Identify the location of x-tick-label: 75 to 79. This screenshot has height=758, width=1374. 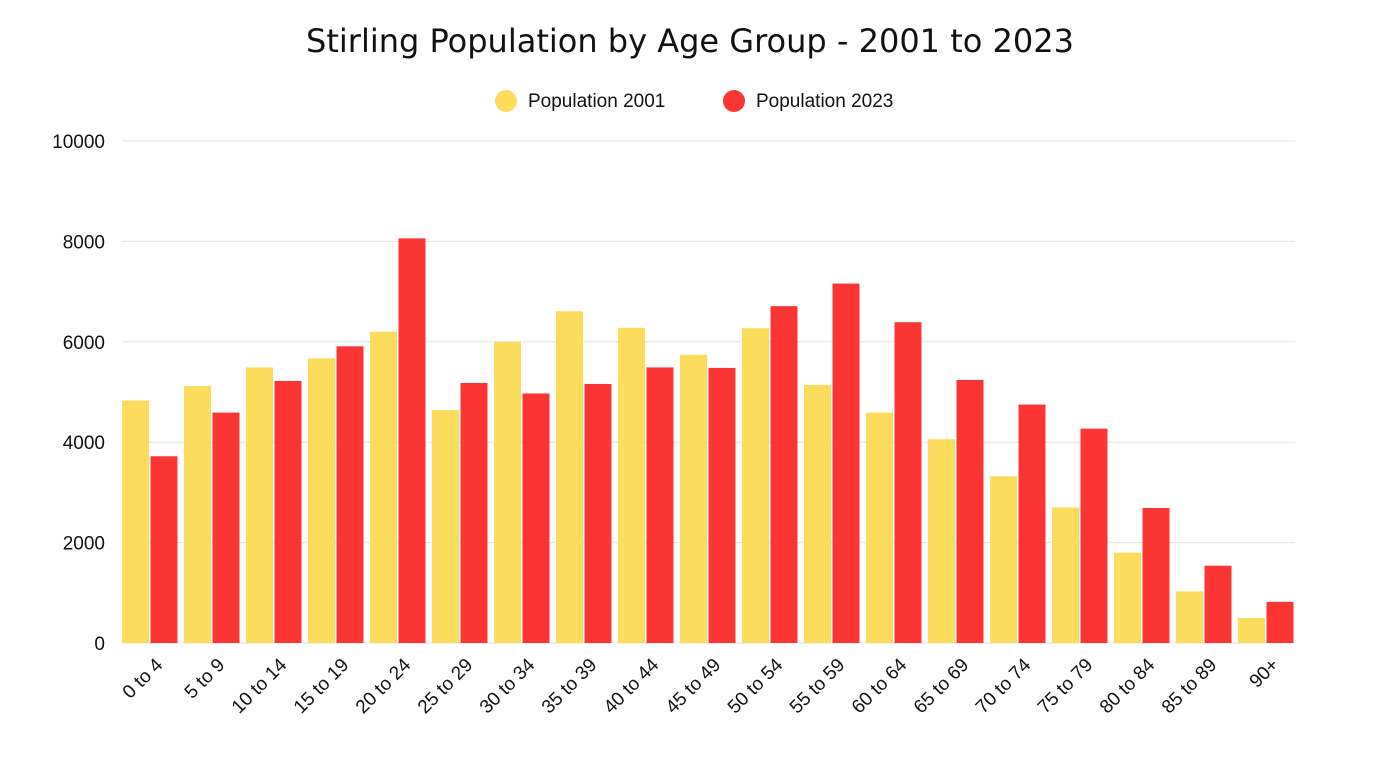
(1065, 686).